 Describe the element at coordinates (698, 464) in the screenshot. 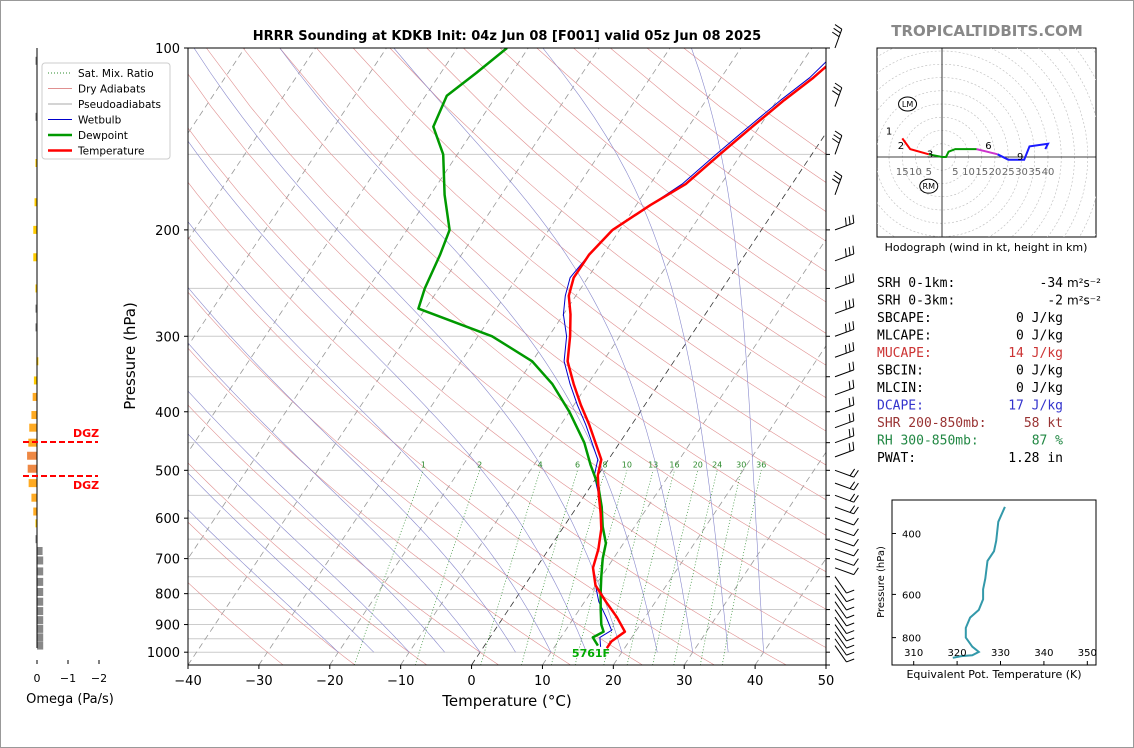

I see `mixing-ratio-label: 20` at that location.